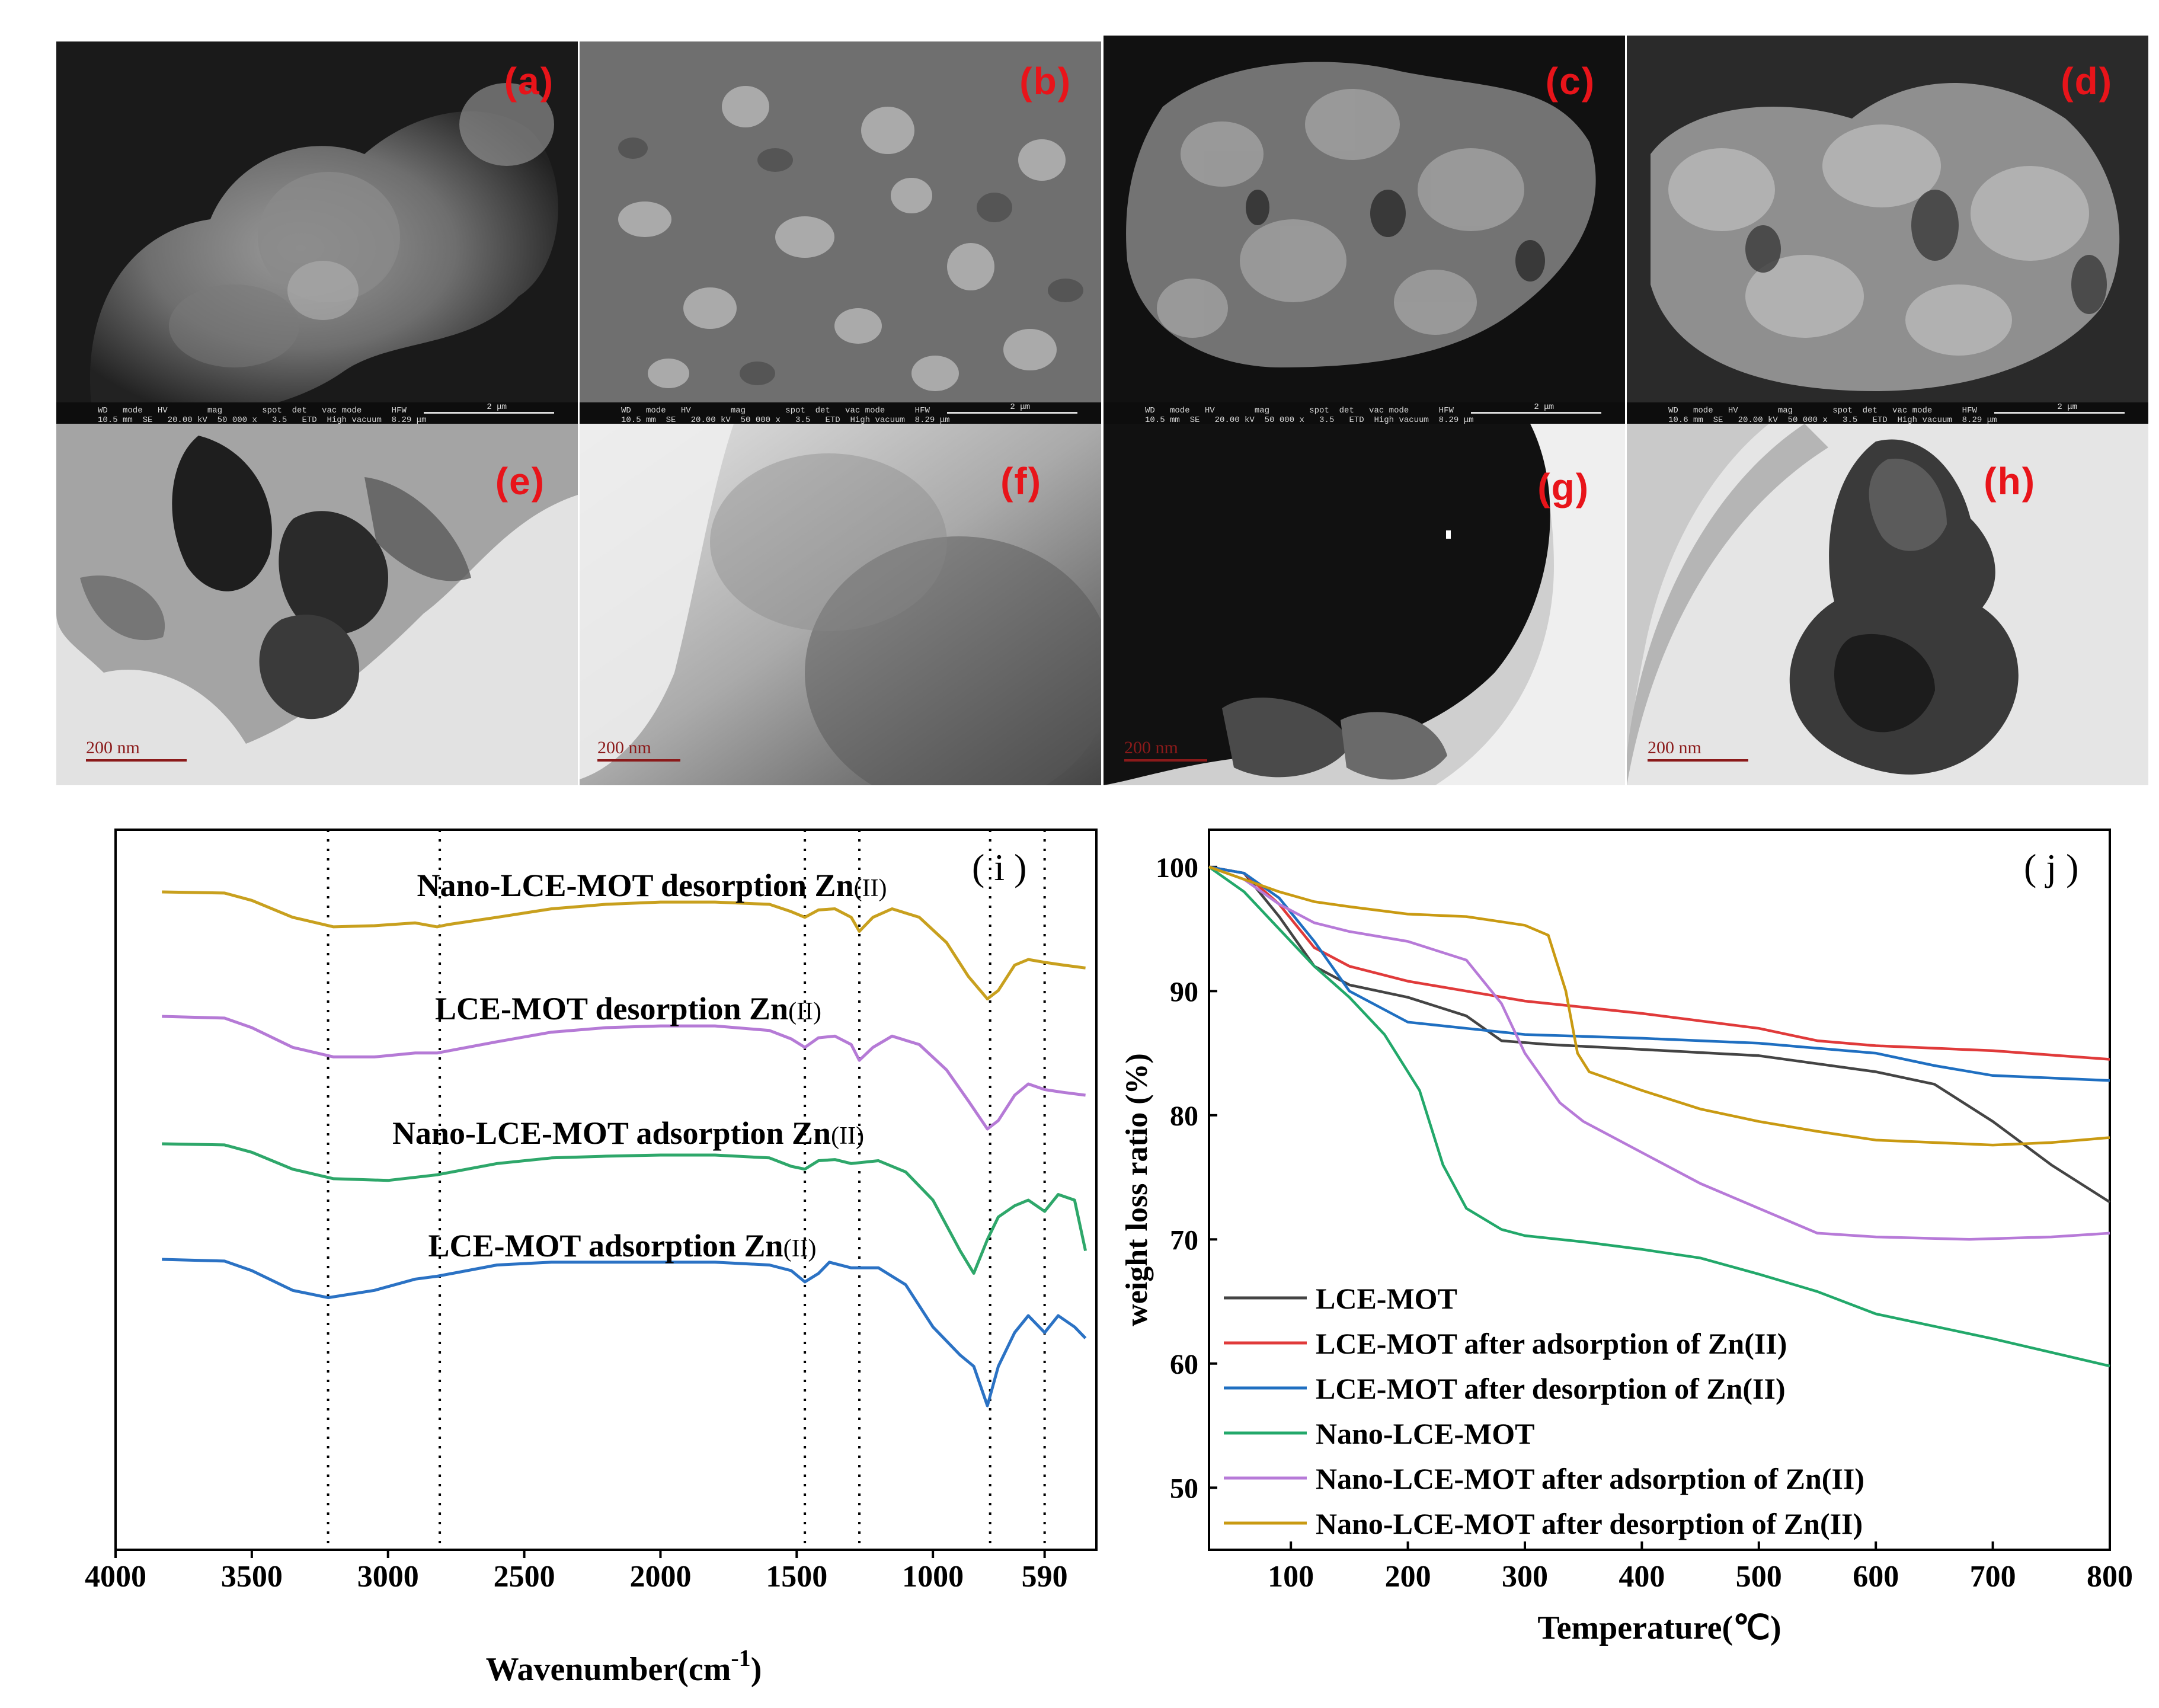 This screenshot has width=2159, height=1708. What do you see at coordinates (1045, 81) in the screenshot?
I see `panel-label-b: (b)` at bounding box center [1045, 81].